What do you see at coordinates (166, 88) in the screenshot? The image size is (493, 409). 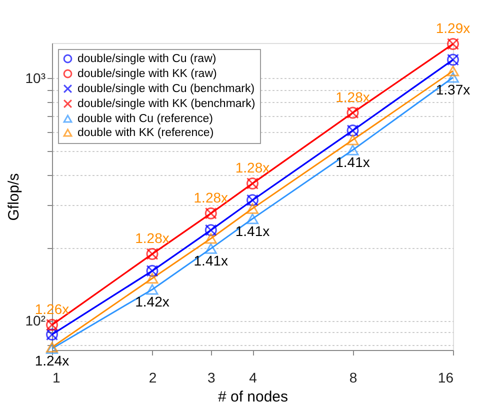 I see `legend-label: double/single with Cu (benchmark)` at bounding box center [166, 88].